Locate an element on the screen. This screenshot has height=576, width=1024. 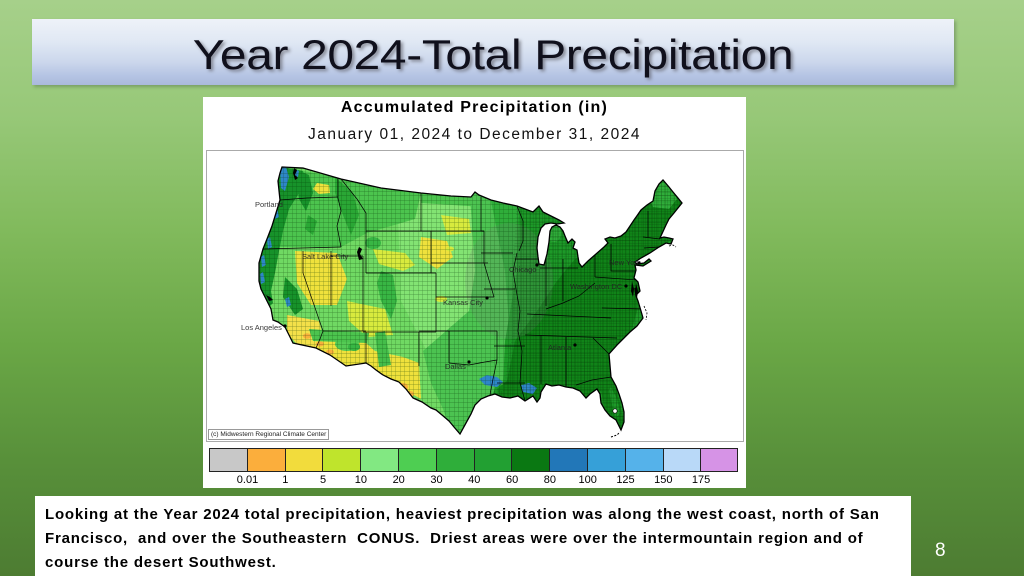
svg-text: Dallas is located at coordinates (455, 366).